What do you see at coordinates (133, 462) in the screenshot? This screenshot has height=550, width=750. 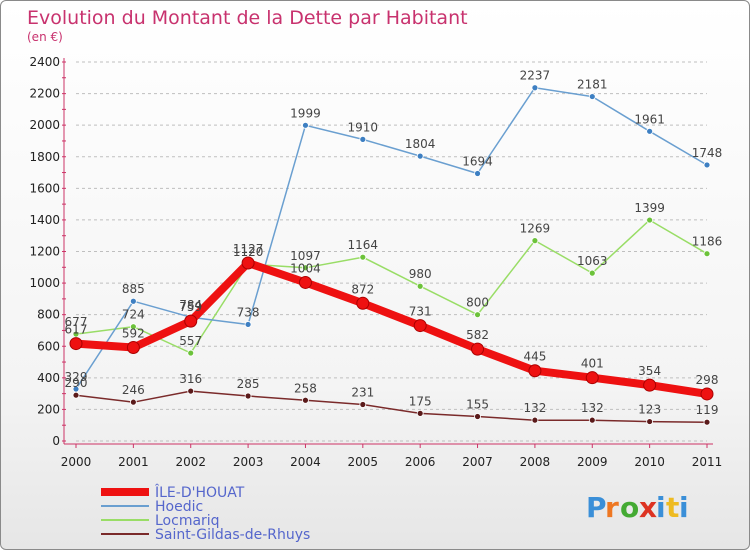 I see `x-tick-label-2001: 2001` at bounding box center [133, 462].